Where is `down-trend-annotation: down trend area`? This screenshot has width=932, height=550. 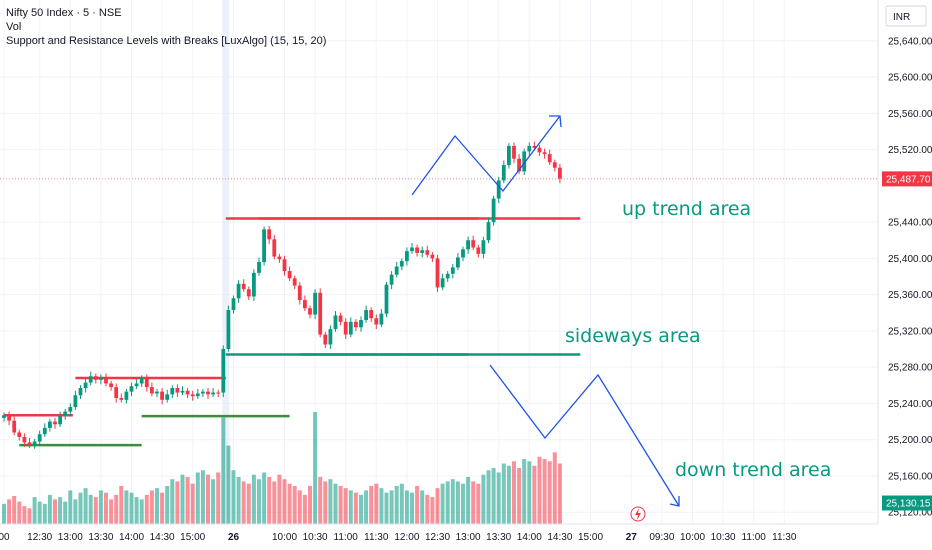
down-trend-annotation: down trend area is located at coordinates (753, 470).